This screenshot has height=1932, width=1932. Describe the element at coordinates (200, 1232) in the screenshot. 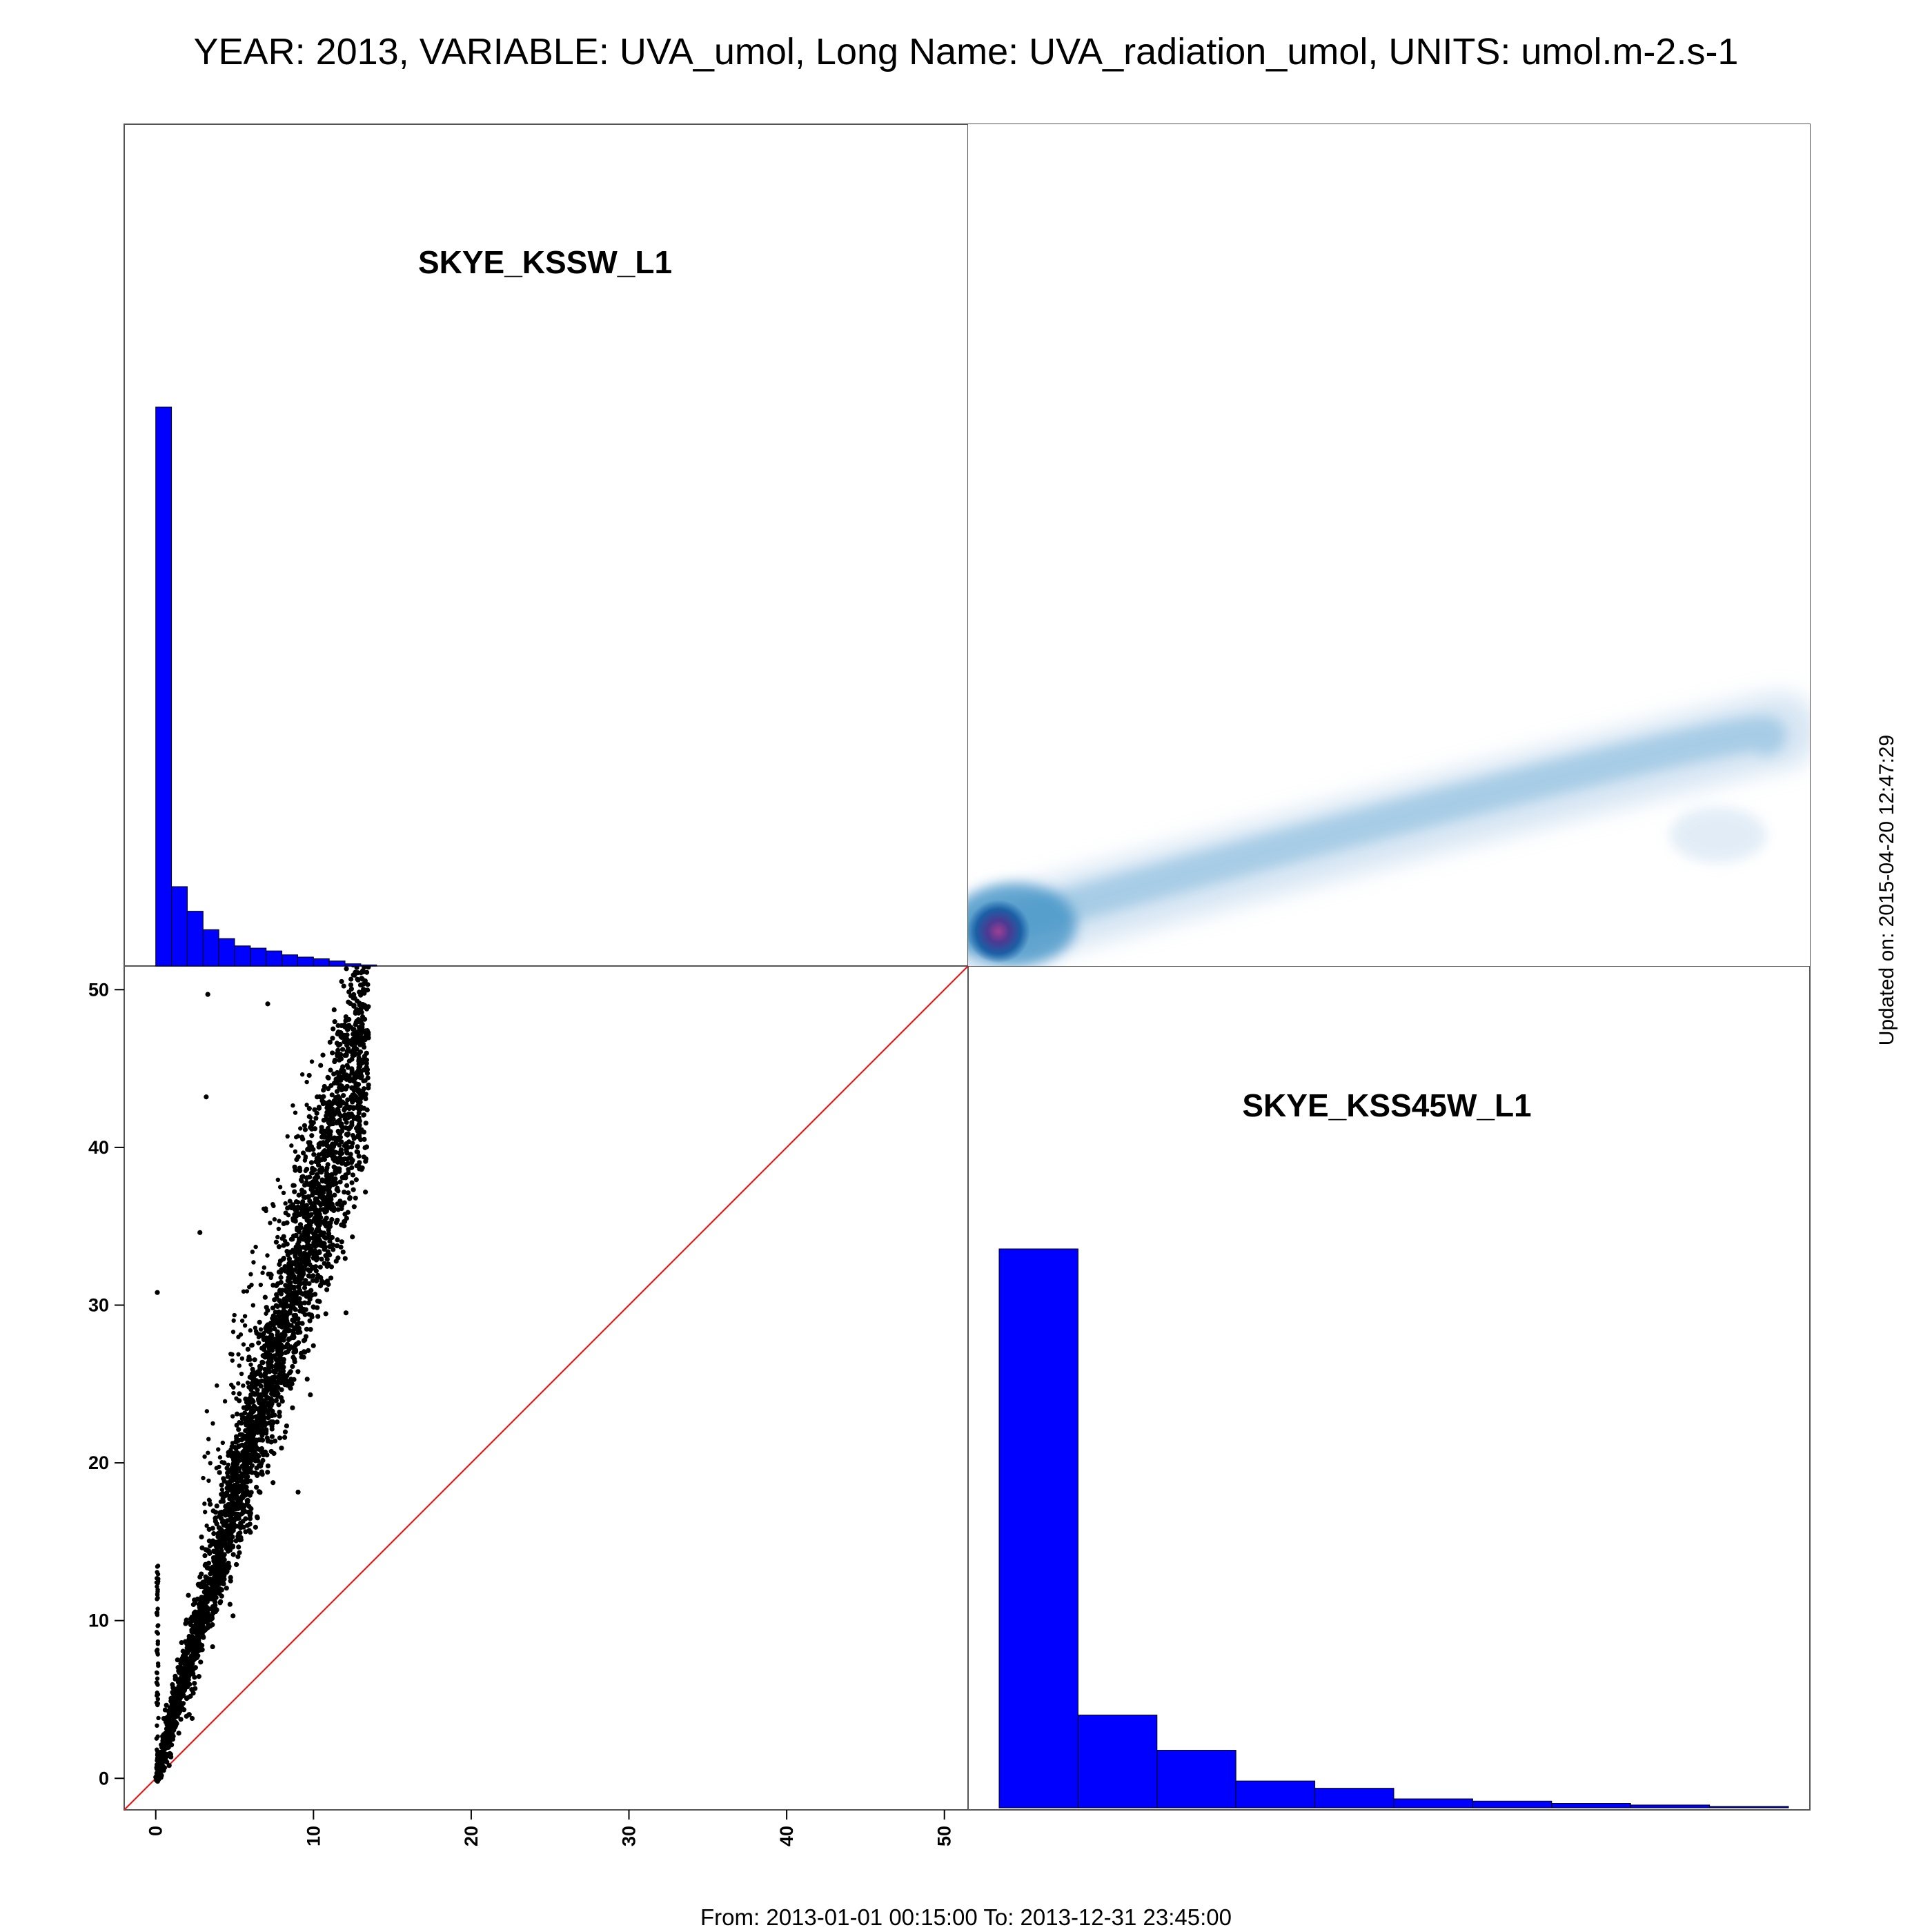

I see `scatter-outlier` at that location.